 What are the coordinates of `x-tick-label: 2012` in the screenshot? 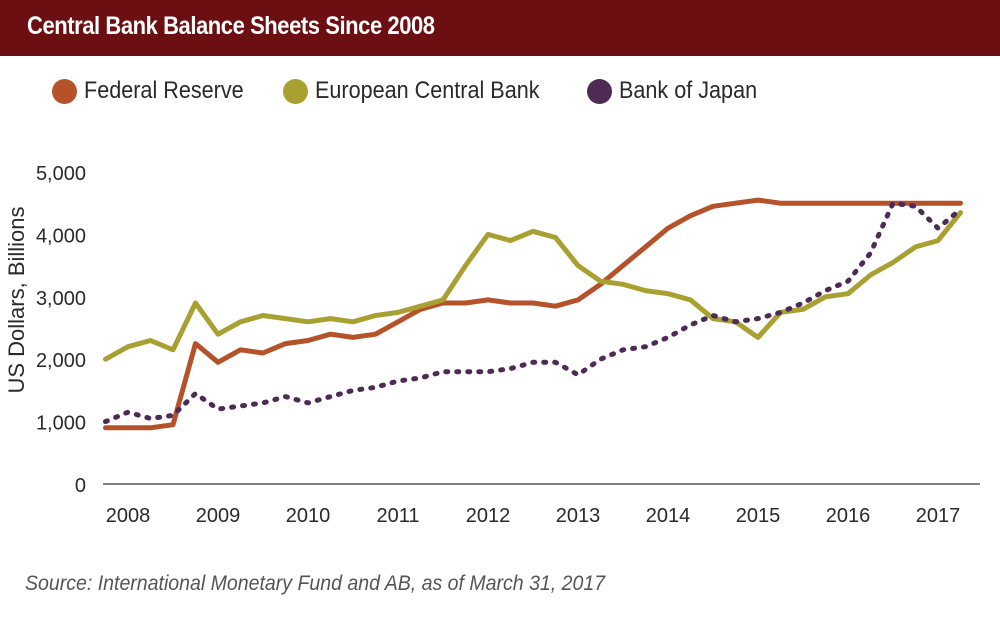 It's located at (488, 516).